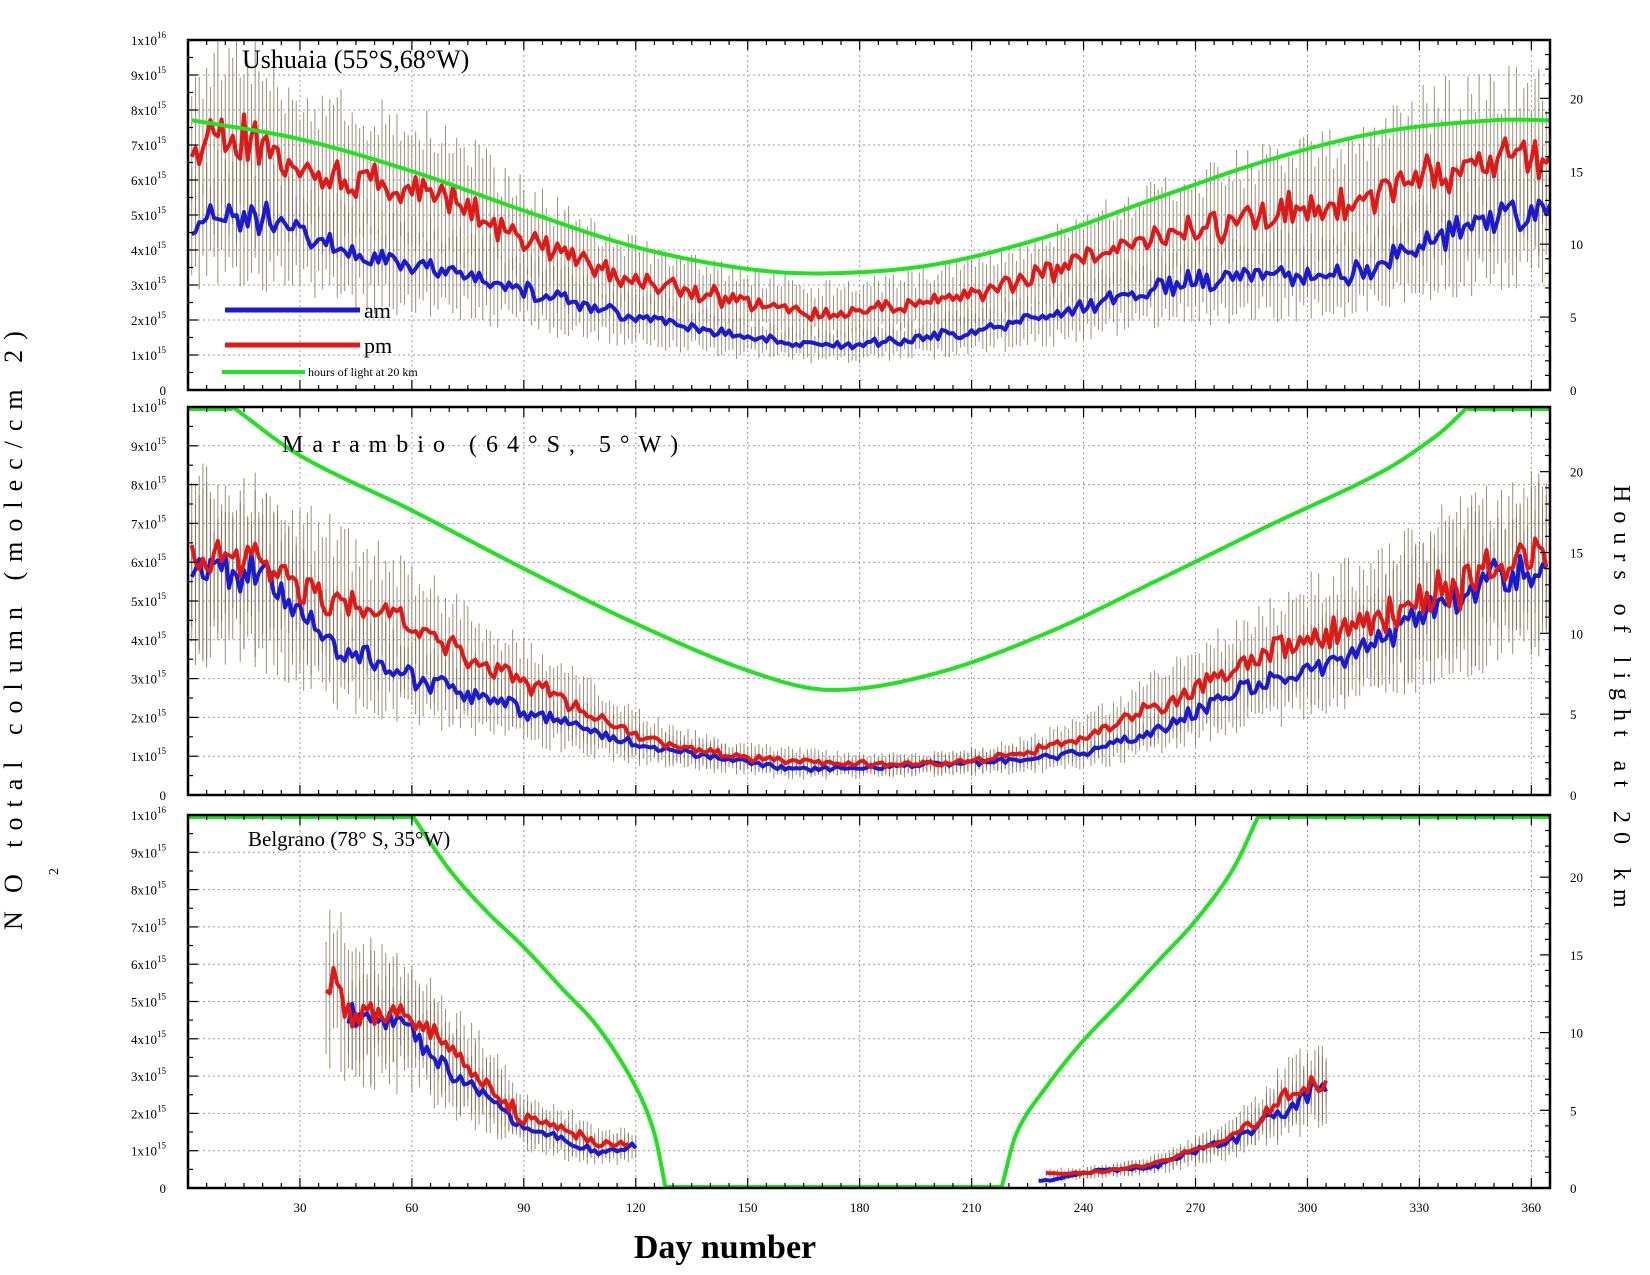 Image resolution: width=1650 pixels, height=1275 pixels. Describe the element at coordinates (860, 1207) in the screenshot. I see `tick-label-x-5: 180` at that location.